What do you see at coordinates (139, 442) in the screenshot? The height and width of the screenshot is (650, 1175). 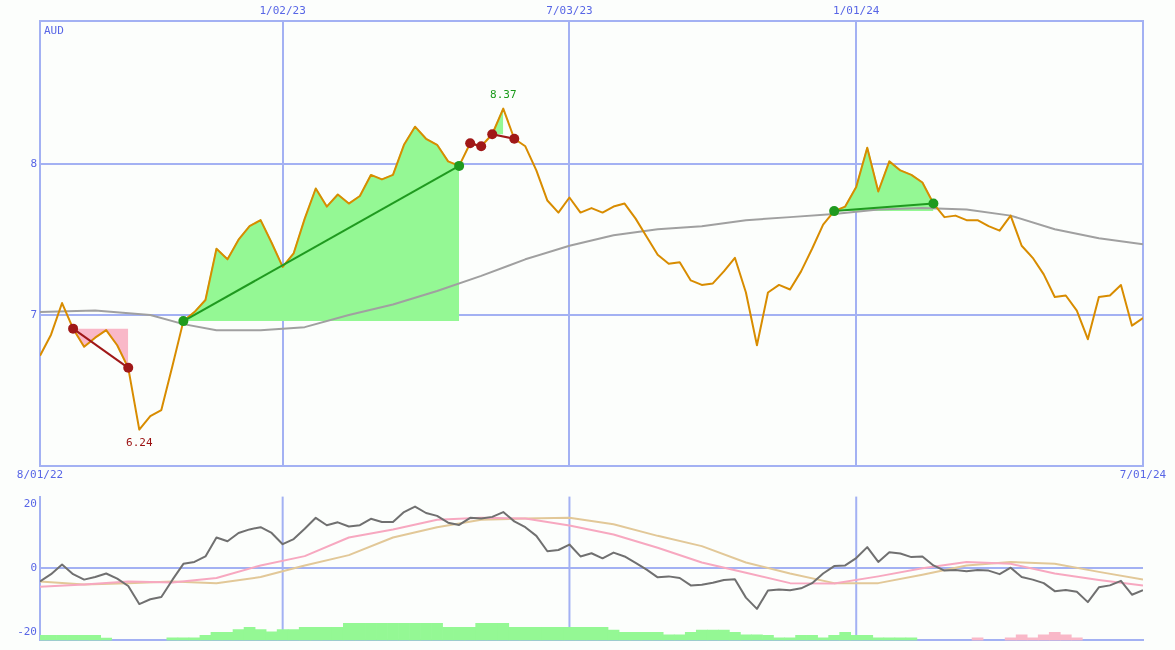 I see `annotation: 6.24` at bounding box center [139, 442].